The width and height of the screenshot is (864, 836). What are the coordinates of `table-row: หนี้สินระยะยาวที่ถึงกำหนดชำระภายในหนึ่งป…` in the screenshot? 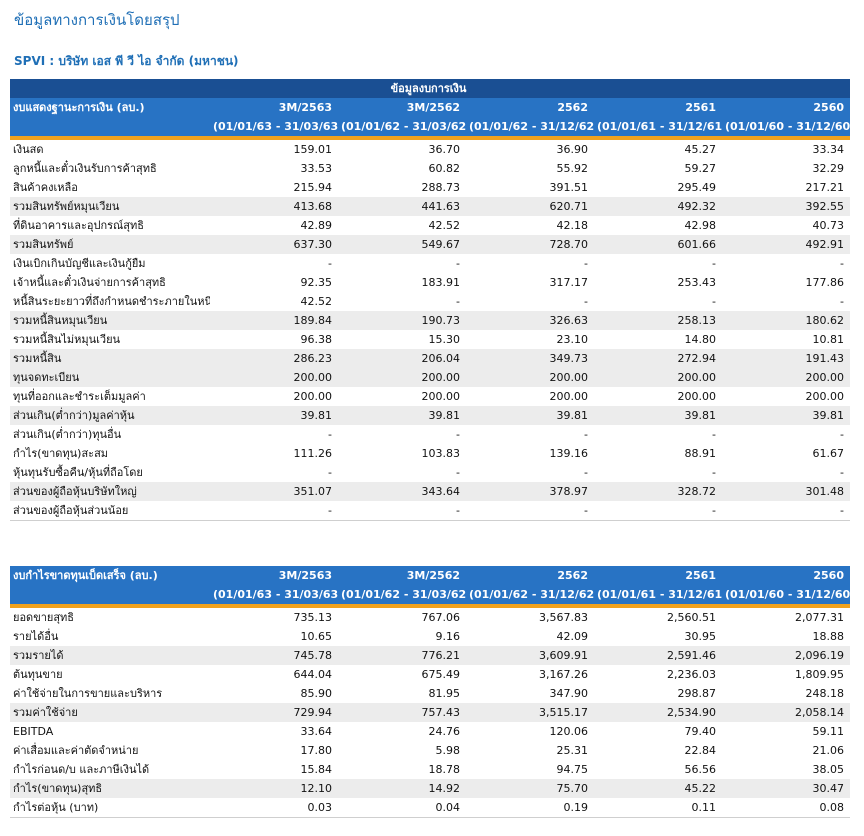 It's located at (430, 301).